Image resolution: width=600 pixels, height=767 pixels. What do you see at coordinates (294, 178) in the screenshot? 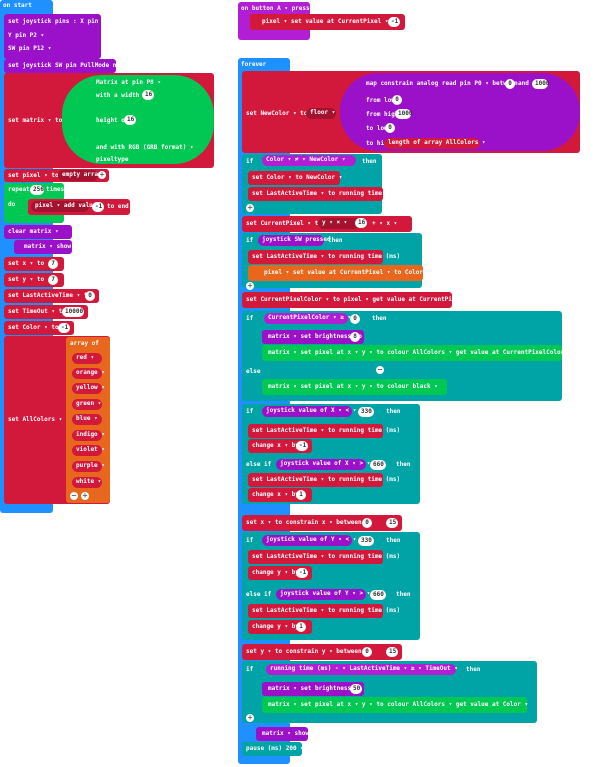
I see `set-color-new-block` at bounding box center [294, 178].